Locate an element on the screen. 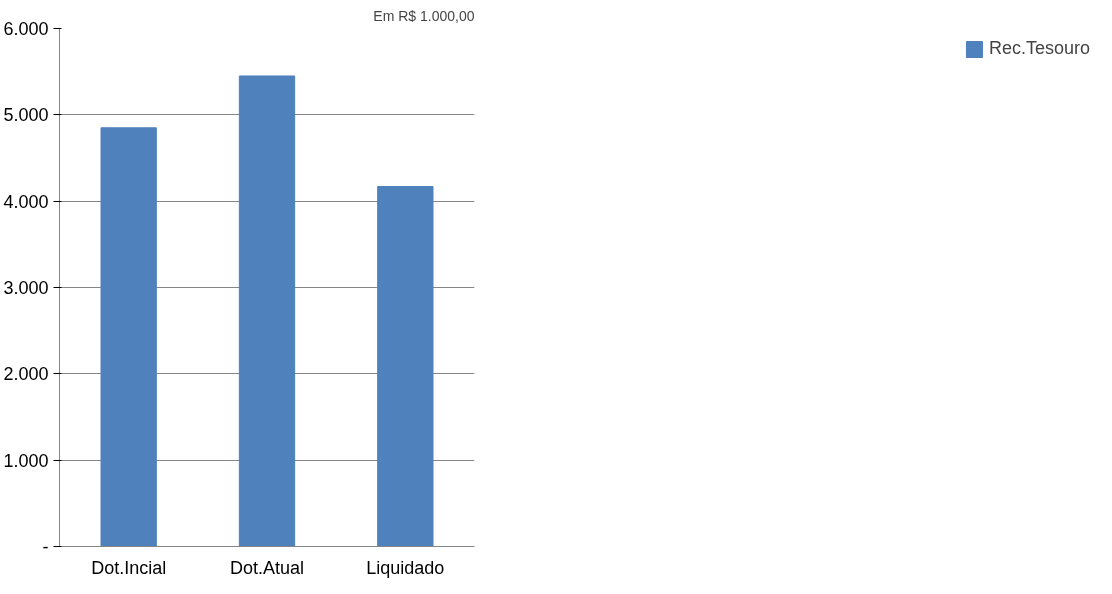 This screenshot has width=1112, height=594. y-tick-label: 6.000 is located at coordinates (26, 29).